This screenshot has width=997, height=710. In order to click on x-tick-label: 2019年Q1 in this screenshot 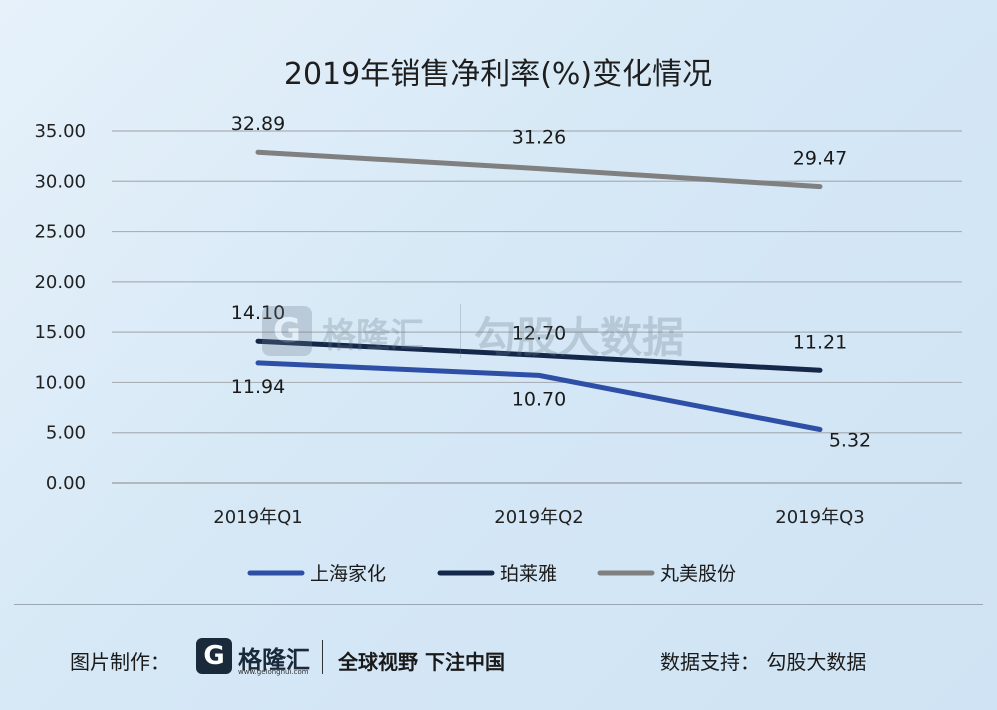, I will do `click(257, 517)`.